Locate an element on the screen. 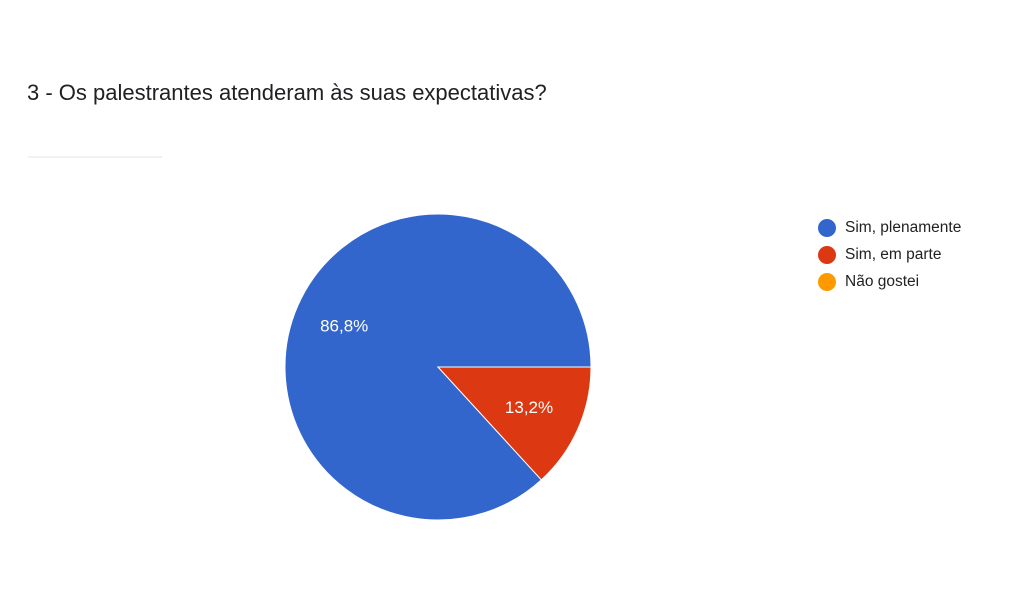 The image size is (1024, 600). chart-legend: Sim, plenamente Sim, em parte Não gostei is located at coordinates (918, 254).